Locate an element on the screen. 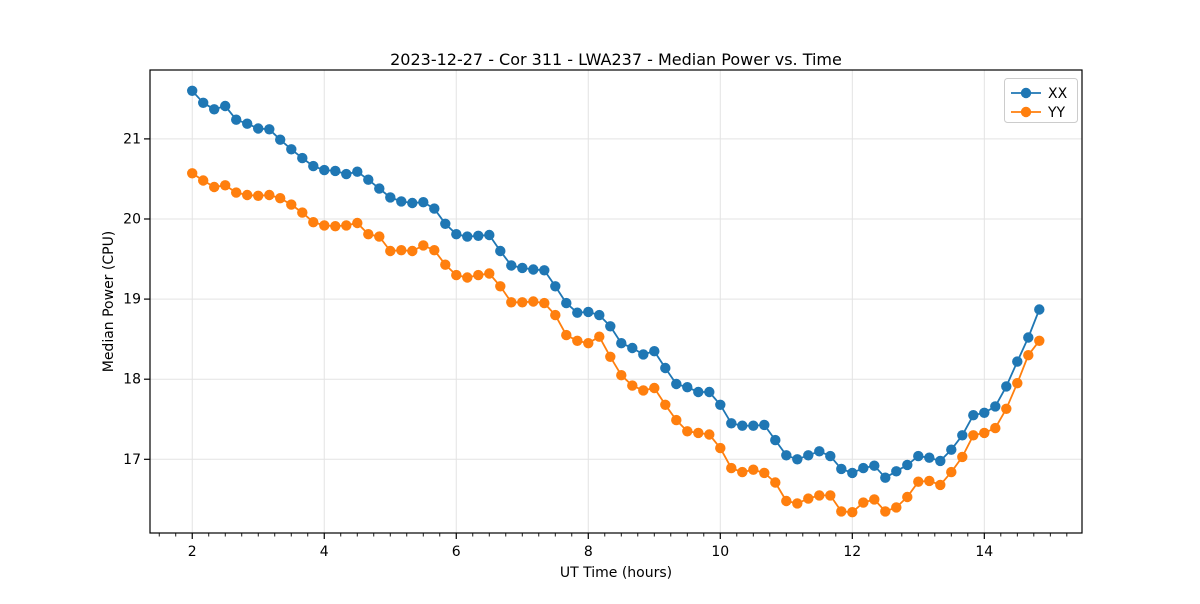 Image resolution: width=1200 pixels, height=604 pixels. legend-sample-marker-yy is located at coordinates (1026, 112).